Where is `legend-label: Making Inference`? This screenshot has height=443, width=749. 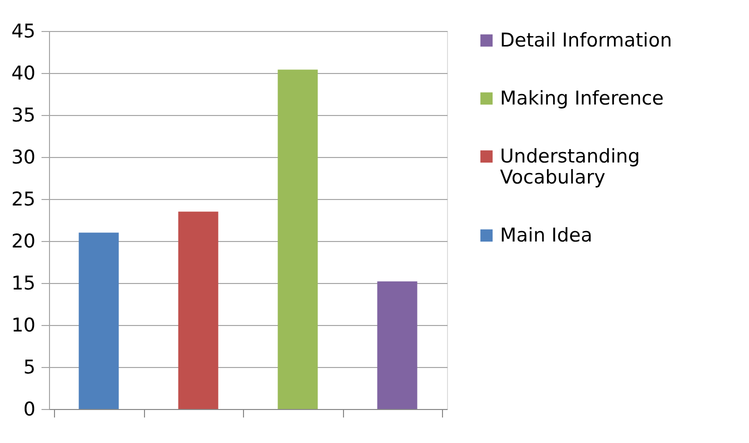
legend-label: Making Inference is located at coordinates (582, 99).